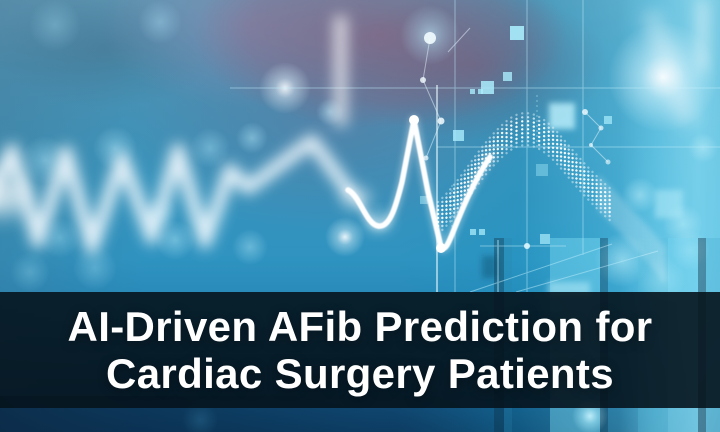 This screenshot has height=432, width=720. Describe the element at coordinates (360, 373) in the screenshot. I see `banner-title-line2: Cardiac Surgery Patients` at that location.